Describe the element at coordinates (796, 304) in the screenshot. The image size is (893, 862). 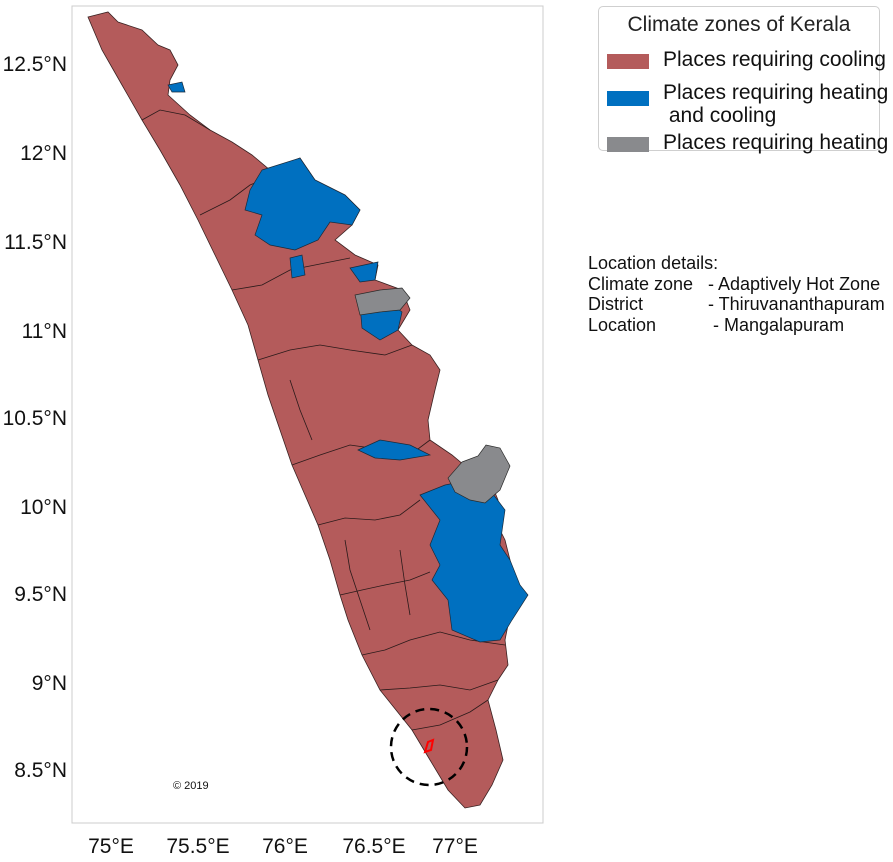
I see `details-value: - Thiruvananthapuram` at that location.